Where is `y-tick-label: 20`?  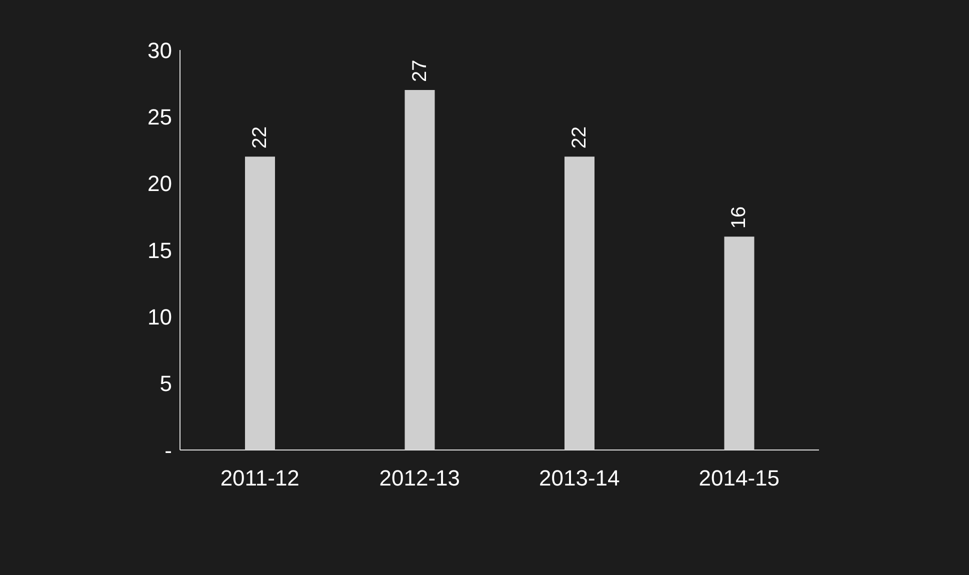
y-tick-label: 20 is located at coordinates (160, 183).